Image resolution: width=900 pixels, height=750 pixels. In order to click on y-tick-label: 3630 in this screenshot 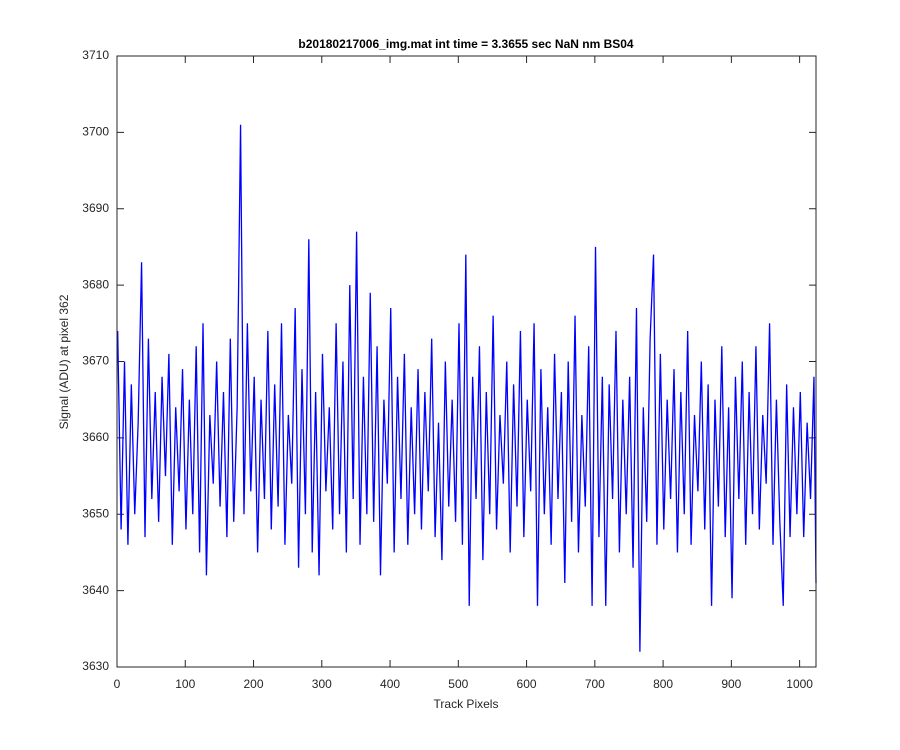, I will do `click(95, 666)`.